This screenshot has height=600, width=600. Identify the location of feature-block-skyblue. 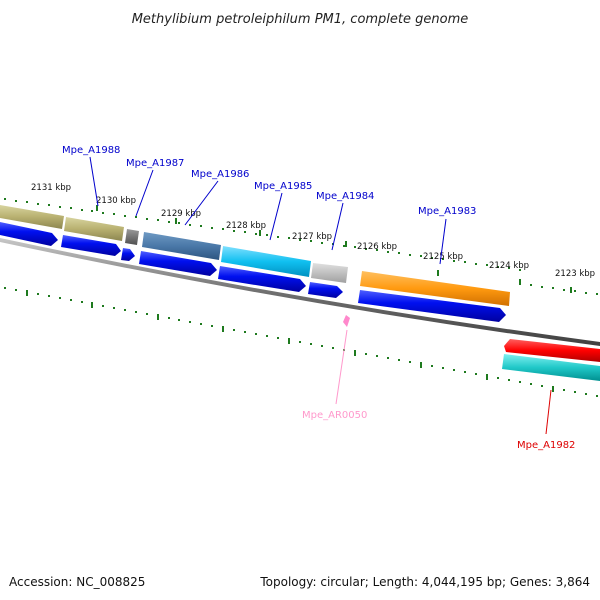
(266, 261).